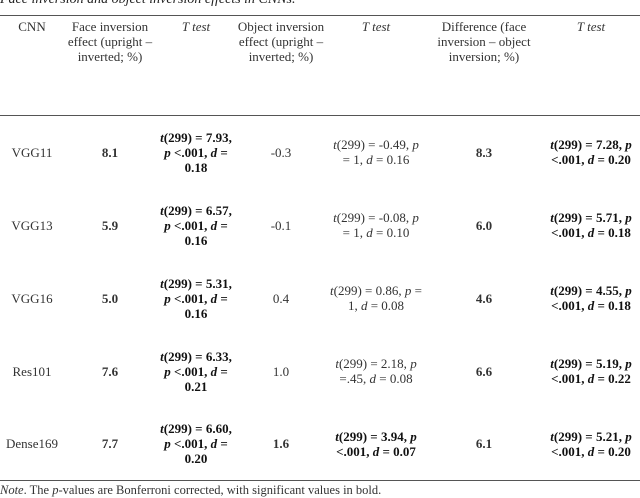 This screenshot has width=640, height=498. What do you see at coordinates (110, 298) in the screenshot?
I see `face-inversion-value: 5.0` at bounding box center [110, 298].